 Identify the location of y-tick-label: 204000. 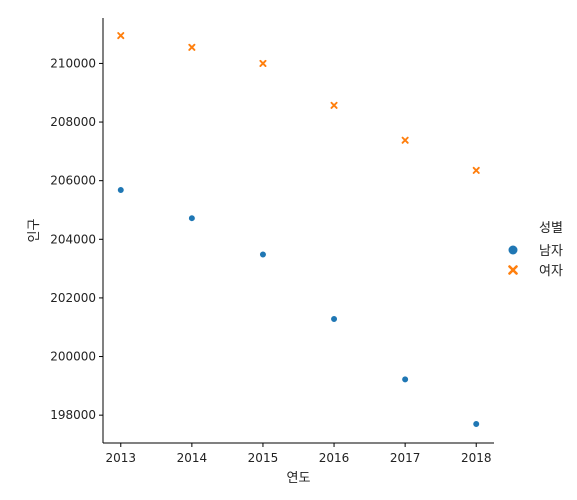
(73, 239).